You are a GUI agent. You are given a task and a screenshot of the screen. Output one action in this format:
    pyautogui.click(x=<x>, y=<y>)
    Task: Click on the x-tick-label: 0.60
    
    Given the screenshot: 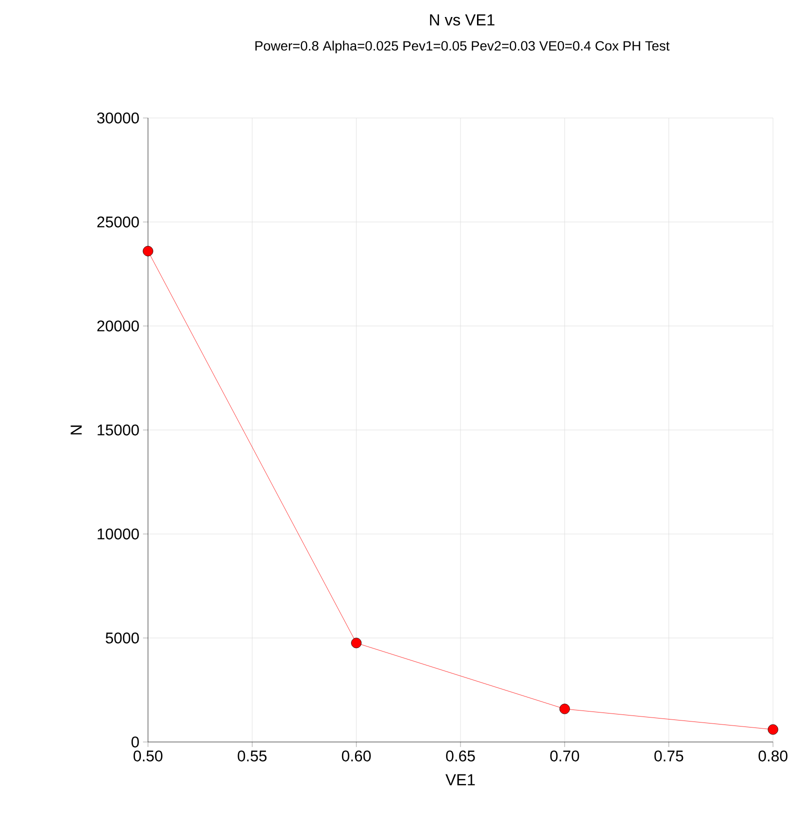 What is the action you would take?
    pyautogui.click(x=356, y=756)
    